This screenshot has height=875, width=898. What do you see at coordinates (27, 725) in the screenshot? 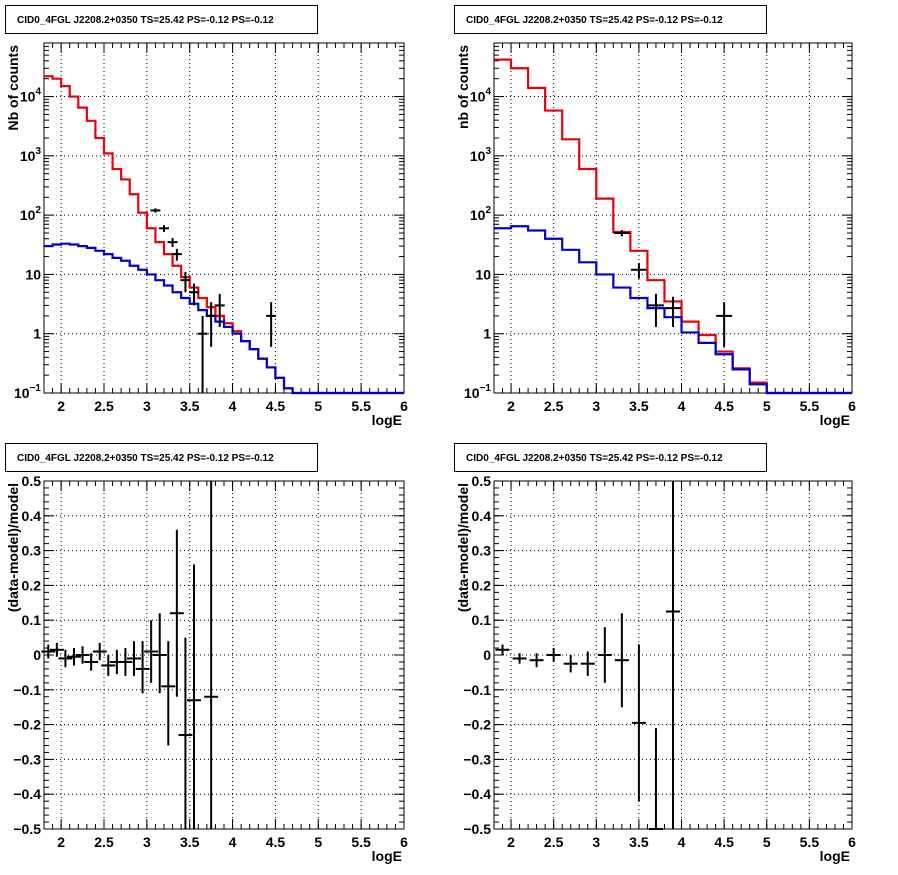
I see `y-tick-label: −0.2` at bounding box center [27, 725].